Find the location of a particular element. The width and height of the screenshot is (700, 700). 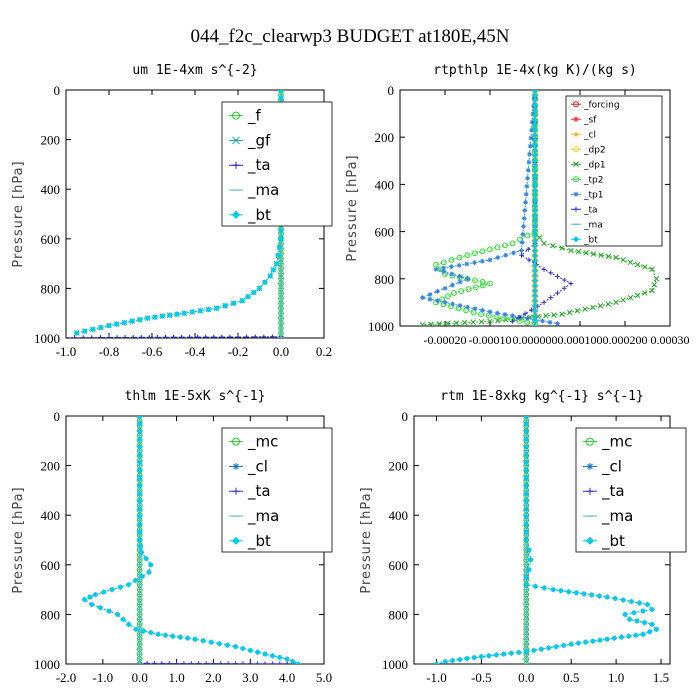

x-tick-label: 1.0 is located at coordinates (616, 677).